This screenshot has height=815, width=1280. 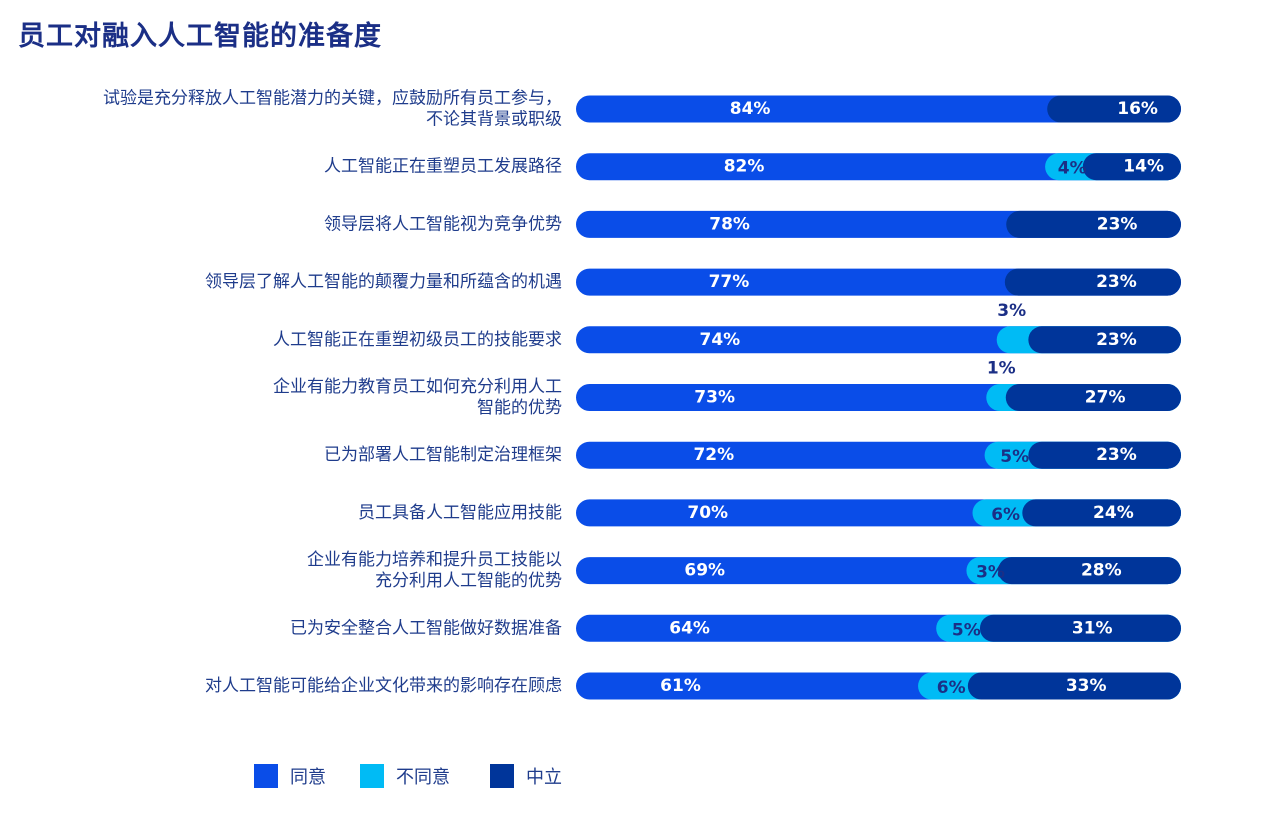 What do you see at coordinates (460, 513) in the screenshot?
I see `category-label: 员工具备人工智能应用技能` at bounding box center [460, 513].